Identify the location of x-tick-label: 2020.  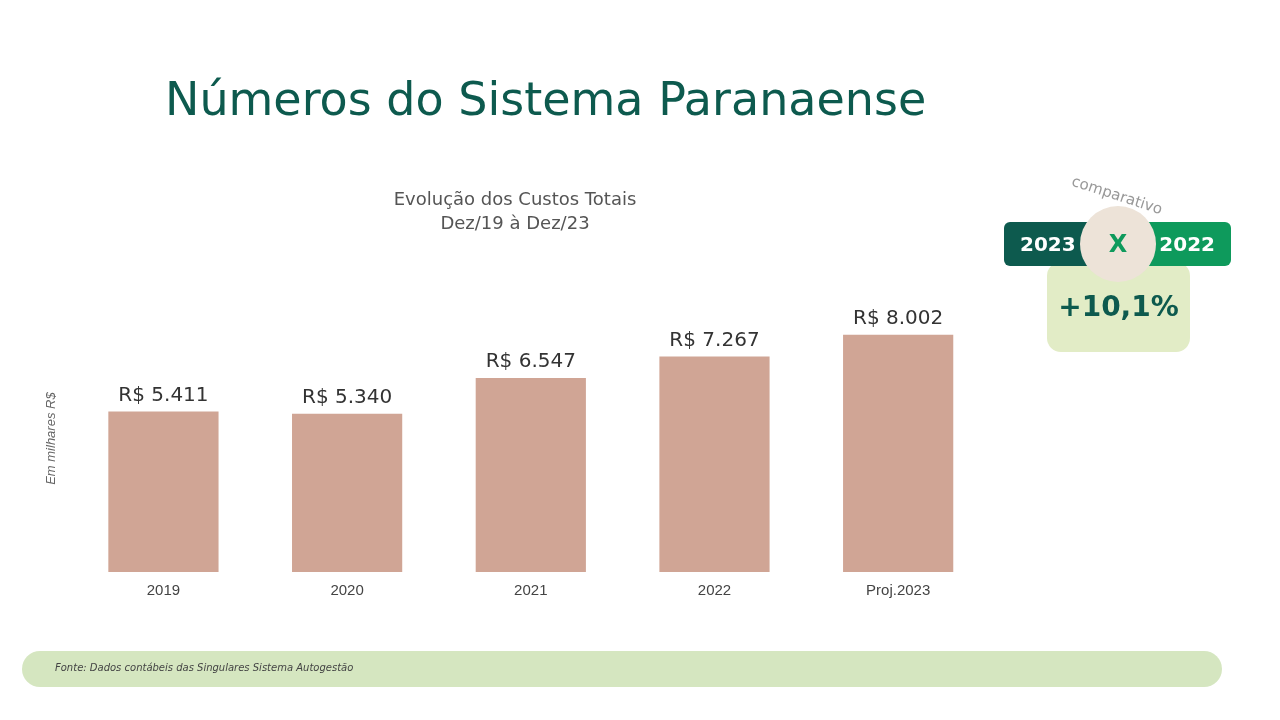
(347, 590).